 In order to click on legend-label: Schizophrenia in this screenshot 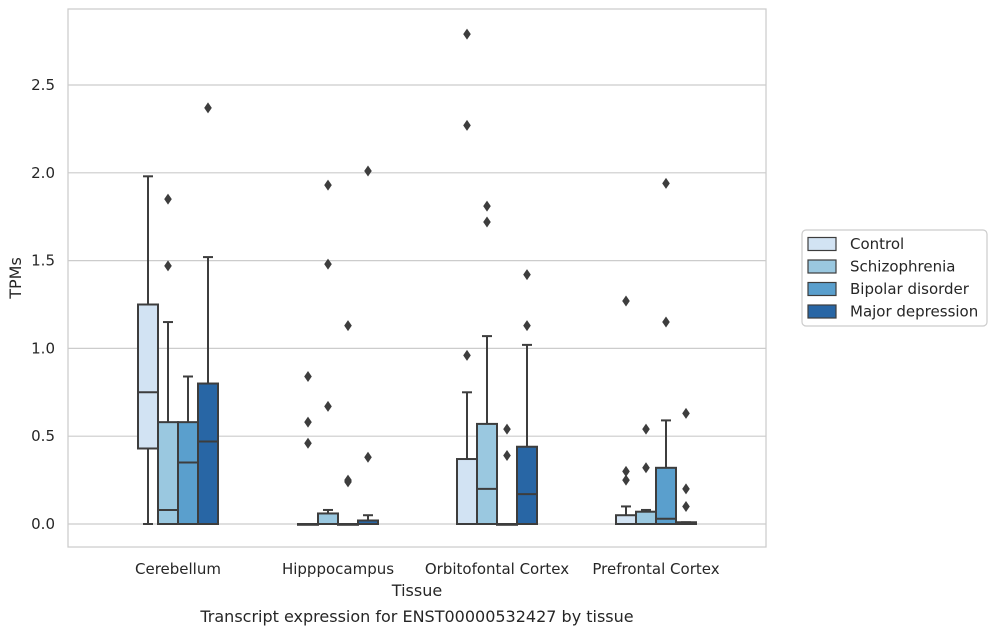, I will do `click(902, 267)`.